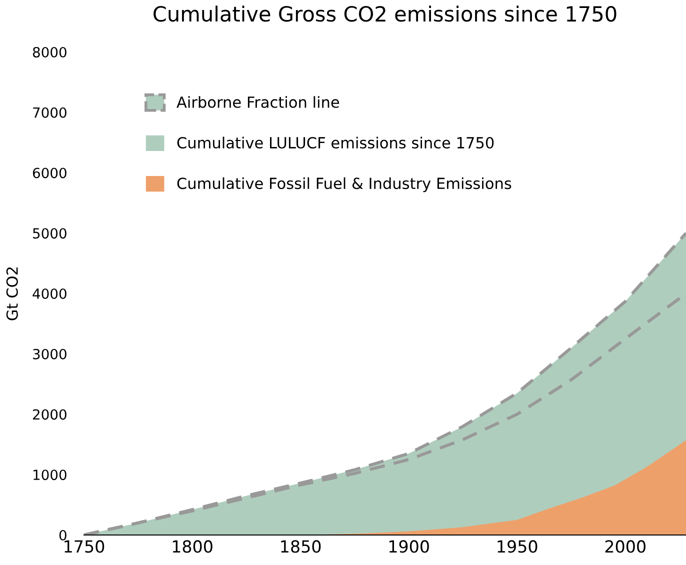 This screenshot has height=565, width=686. I want to click on legend-label: Airborne Fraction line, so click(258, 102).